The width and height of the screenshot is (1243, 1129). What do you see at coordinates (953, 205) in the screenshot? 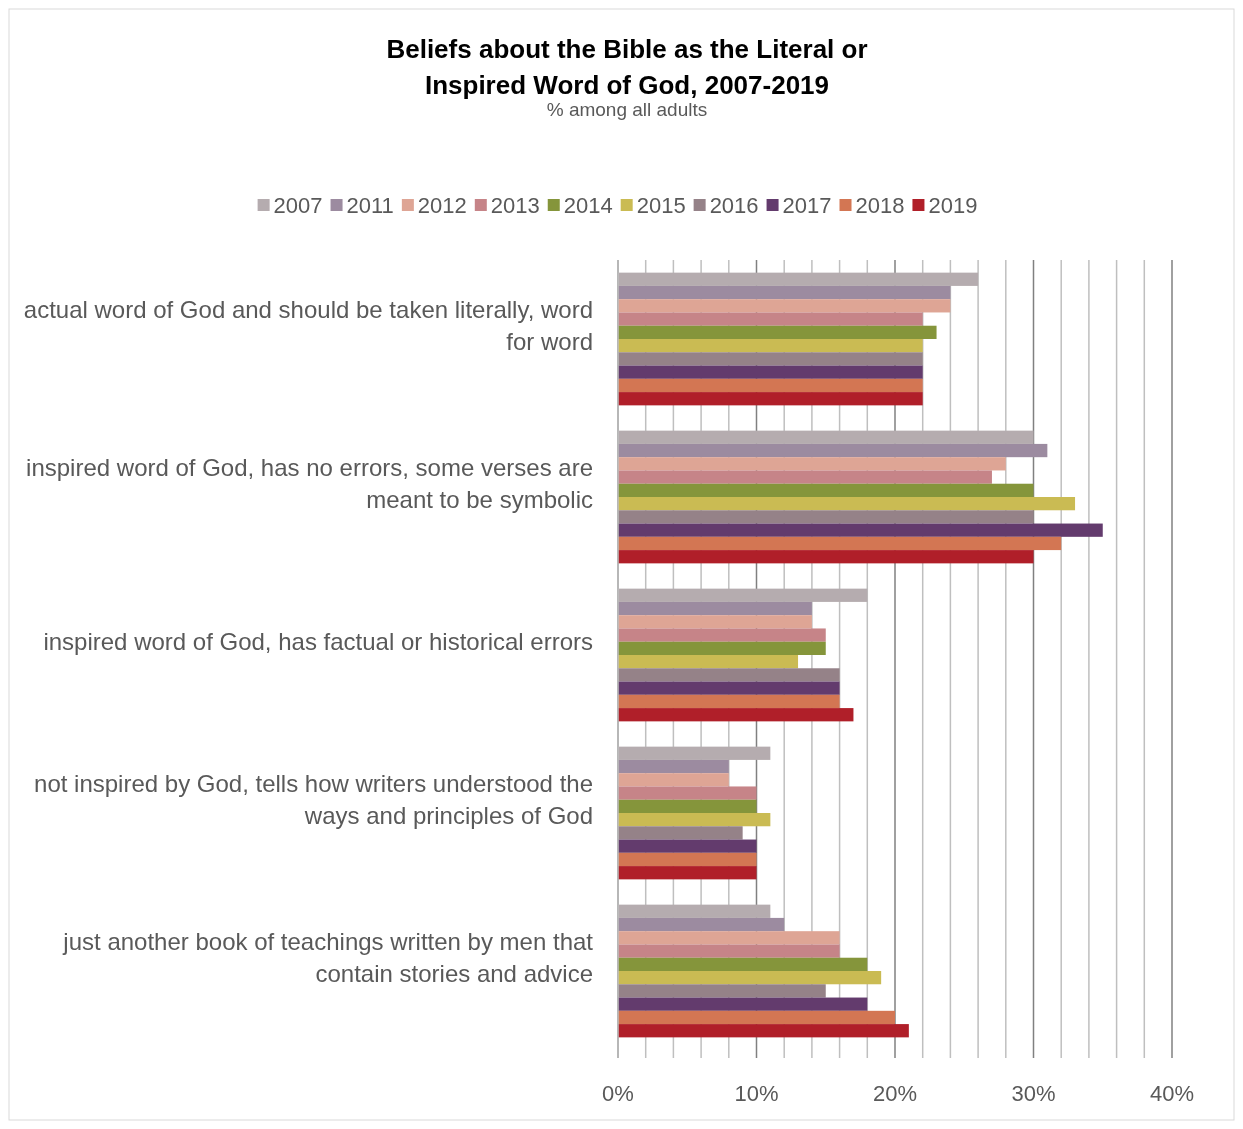
I see `legend-label: 2019` at bounding box center [953, 205].